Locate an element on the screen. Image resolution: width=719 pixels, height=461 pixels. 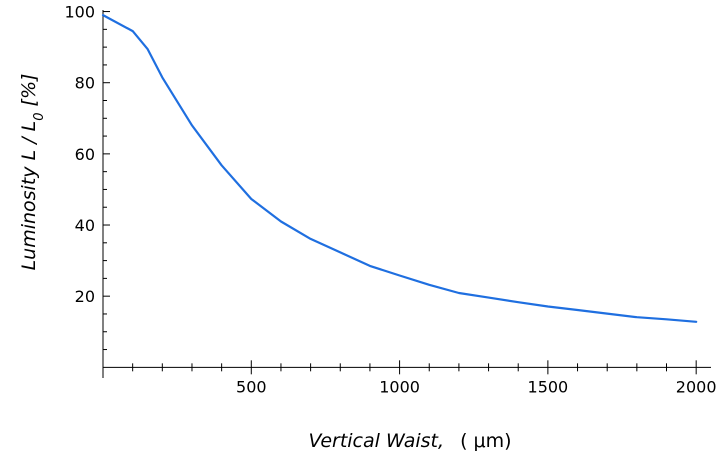
y-tick-label: 20 is located at coordinates (85, 296).